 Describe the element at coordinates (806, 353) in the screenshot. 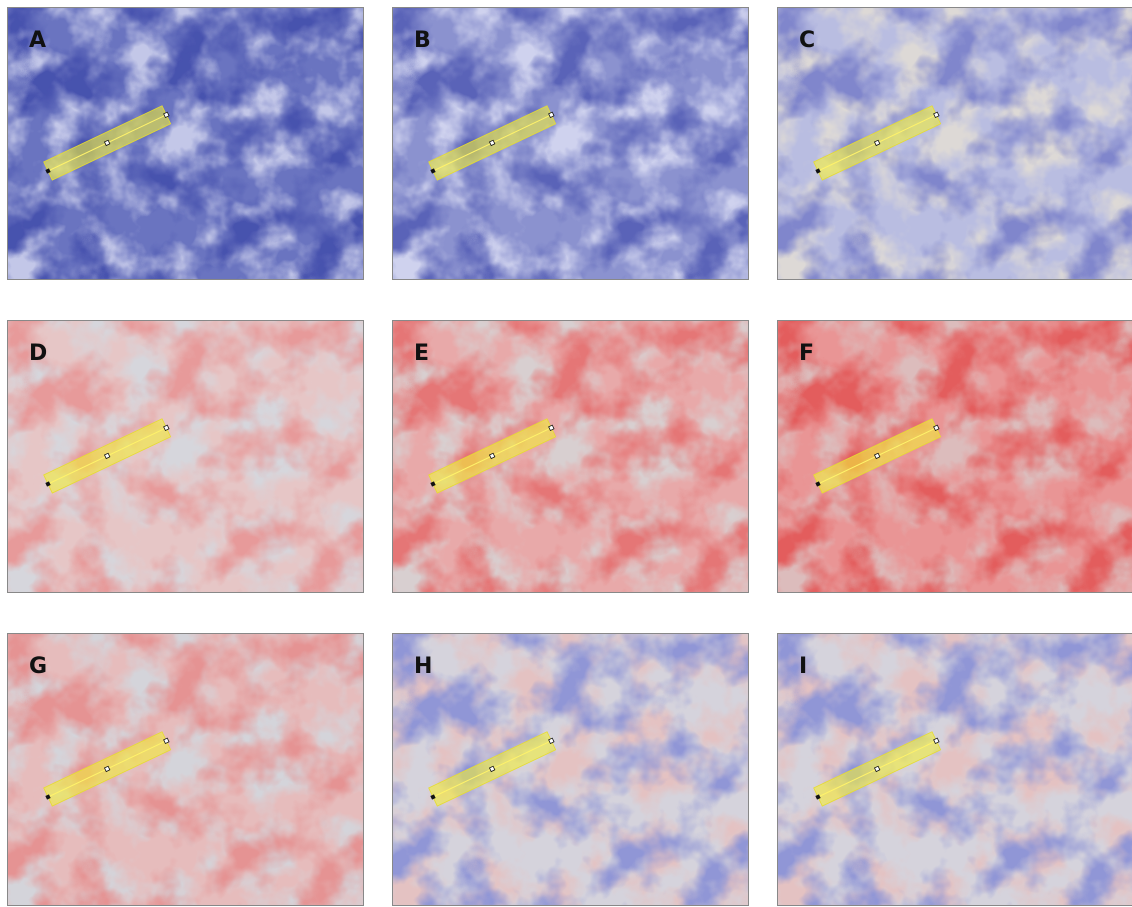

I see `panel-label: F` at that location.